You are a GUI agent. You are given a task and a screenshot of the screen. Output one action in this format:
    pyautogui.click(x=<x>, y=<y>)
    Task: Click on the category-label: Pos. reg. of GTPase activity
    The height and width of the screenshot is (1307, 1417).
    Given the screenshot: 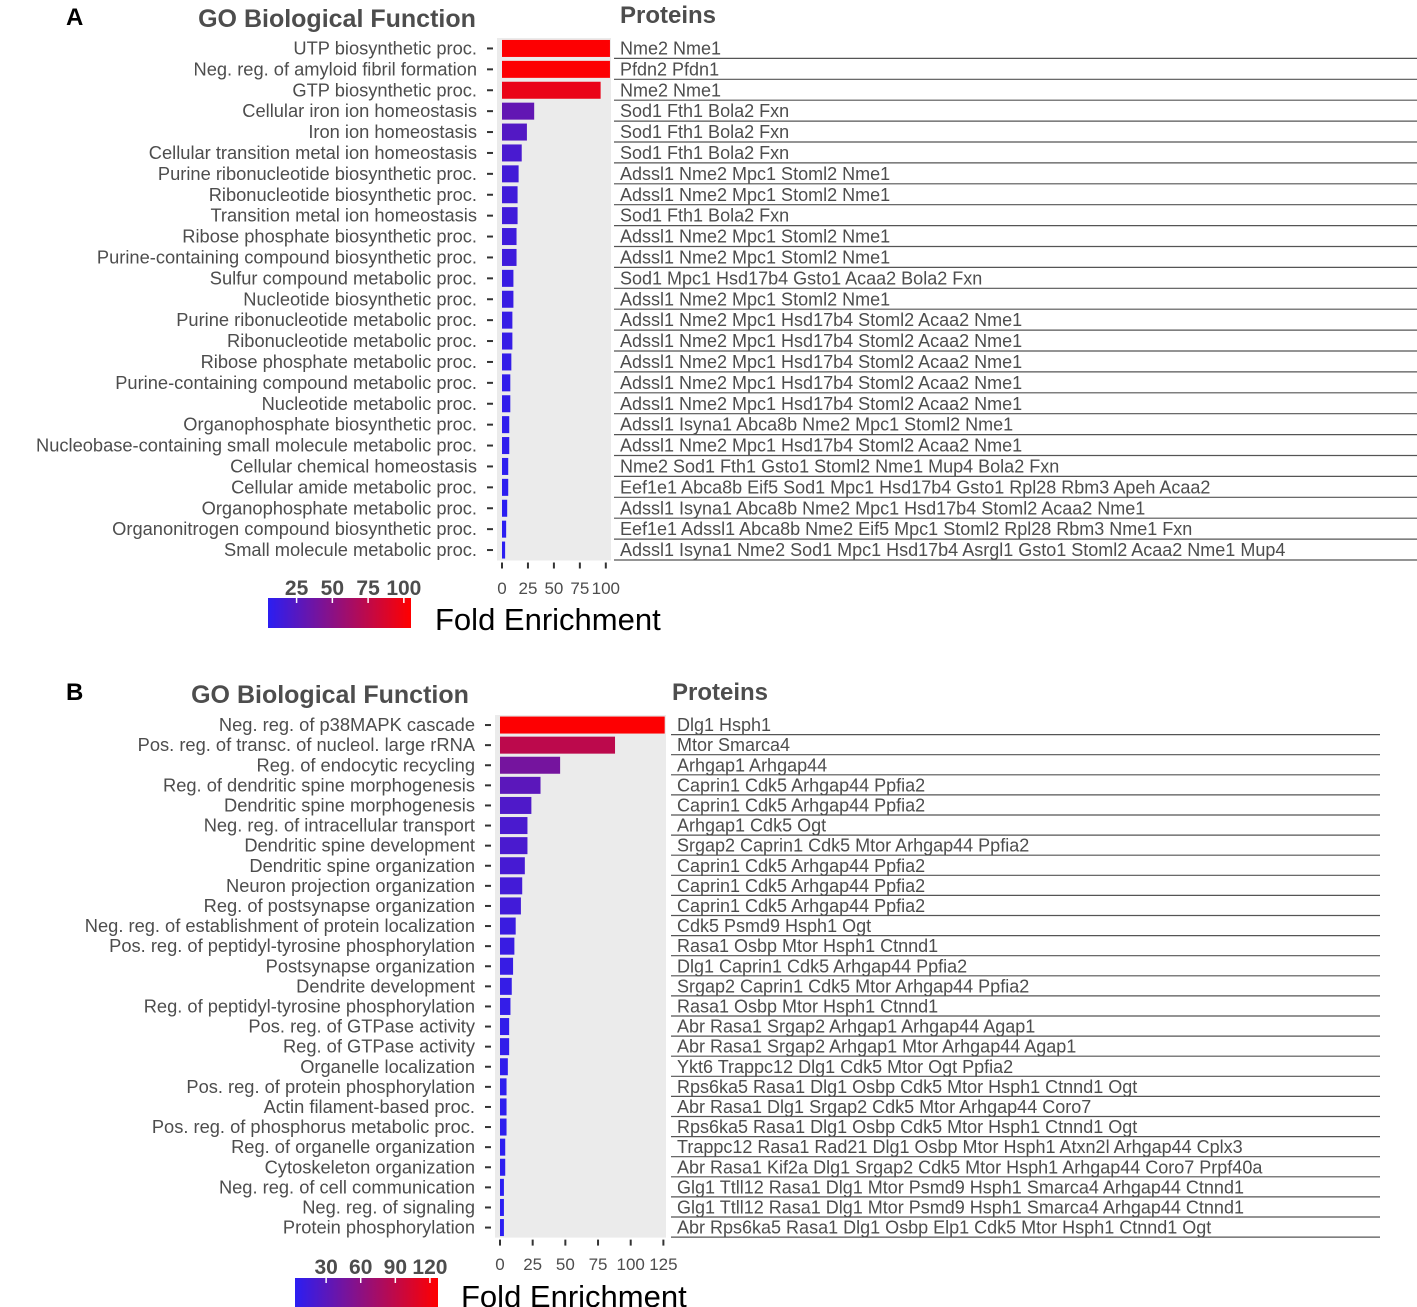 What is the action you would take?
    pyautogui.click(x=361, y=1026)
    